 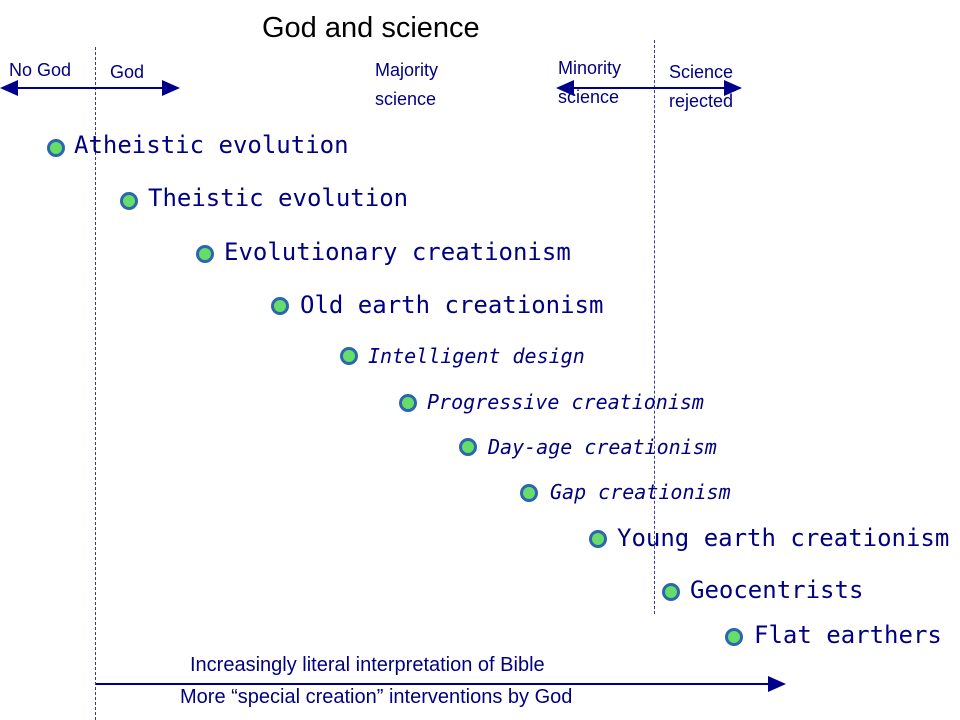 I want to click on no-god-label: No God, so click(x=40, y=70).